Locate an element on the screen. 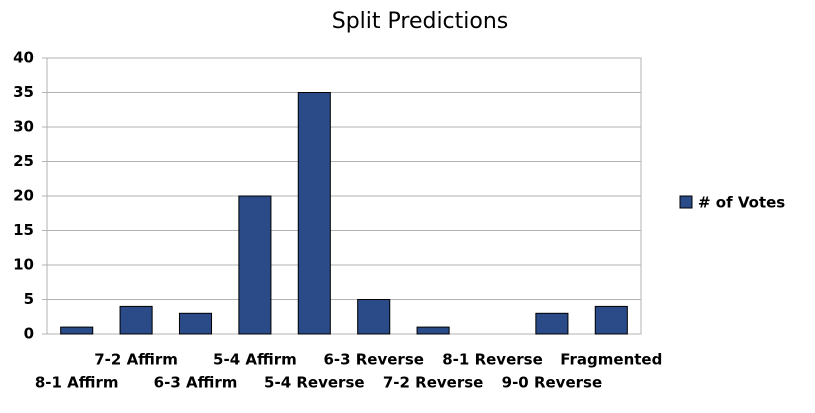  x-tick-label: 7-2 Reverse is located at coordinates (433, 383).